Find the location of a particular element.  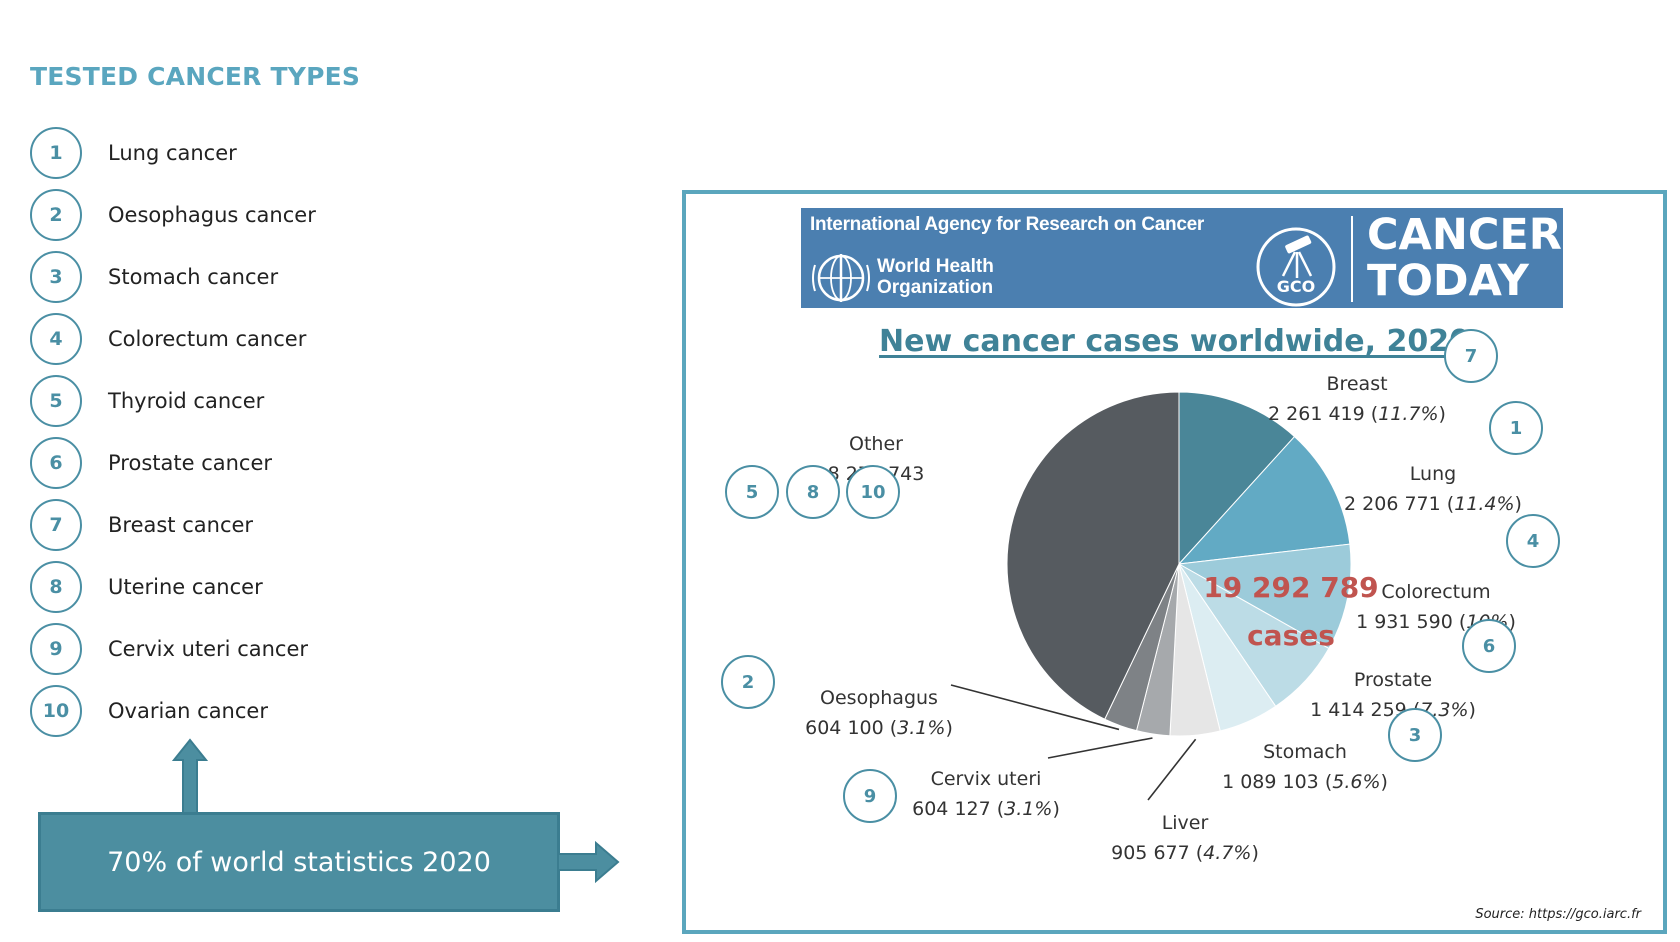

number-badge: 5 is located at coordinates (56, 401).